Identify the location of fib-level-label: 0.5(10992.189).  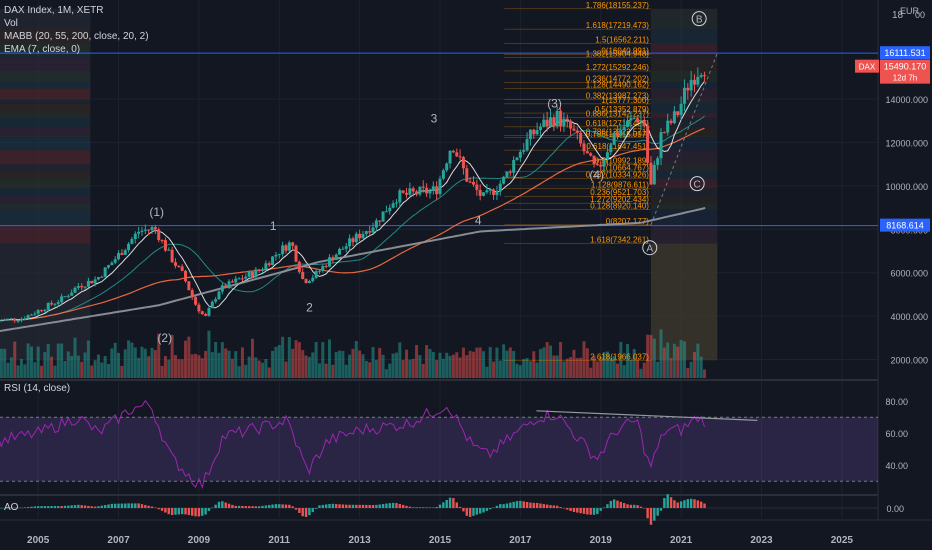
(622, 160).